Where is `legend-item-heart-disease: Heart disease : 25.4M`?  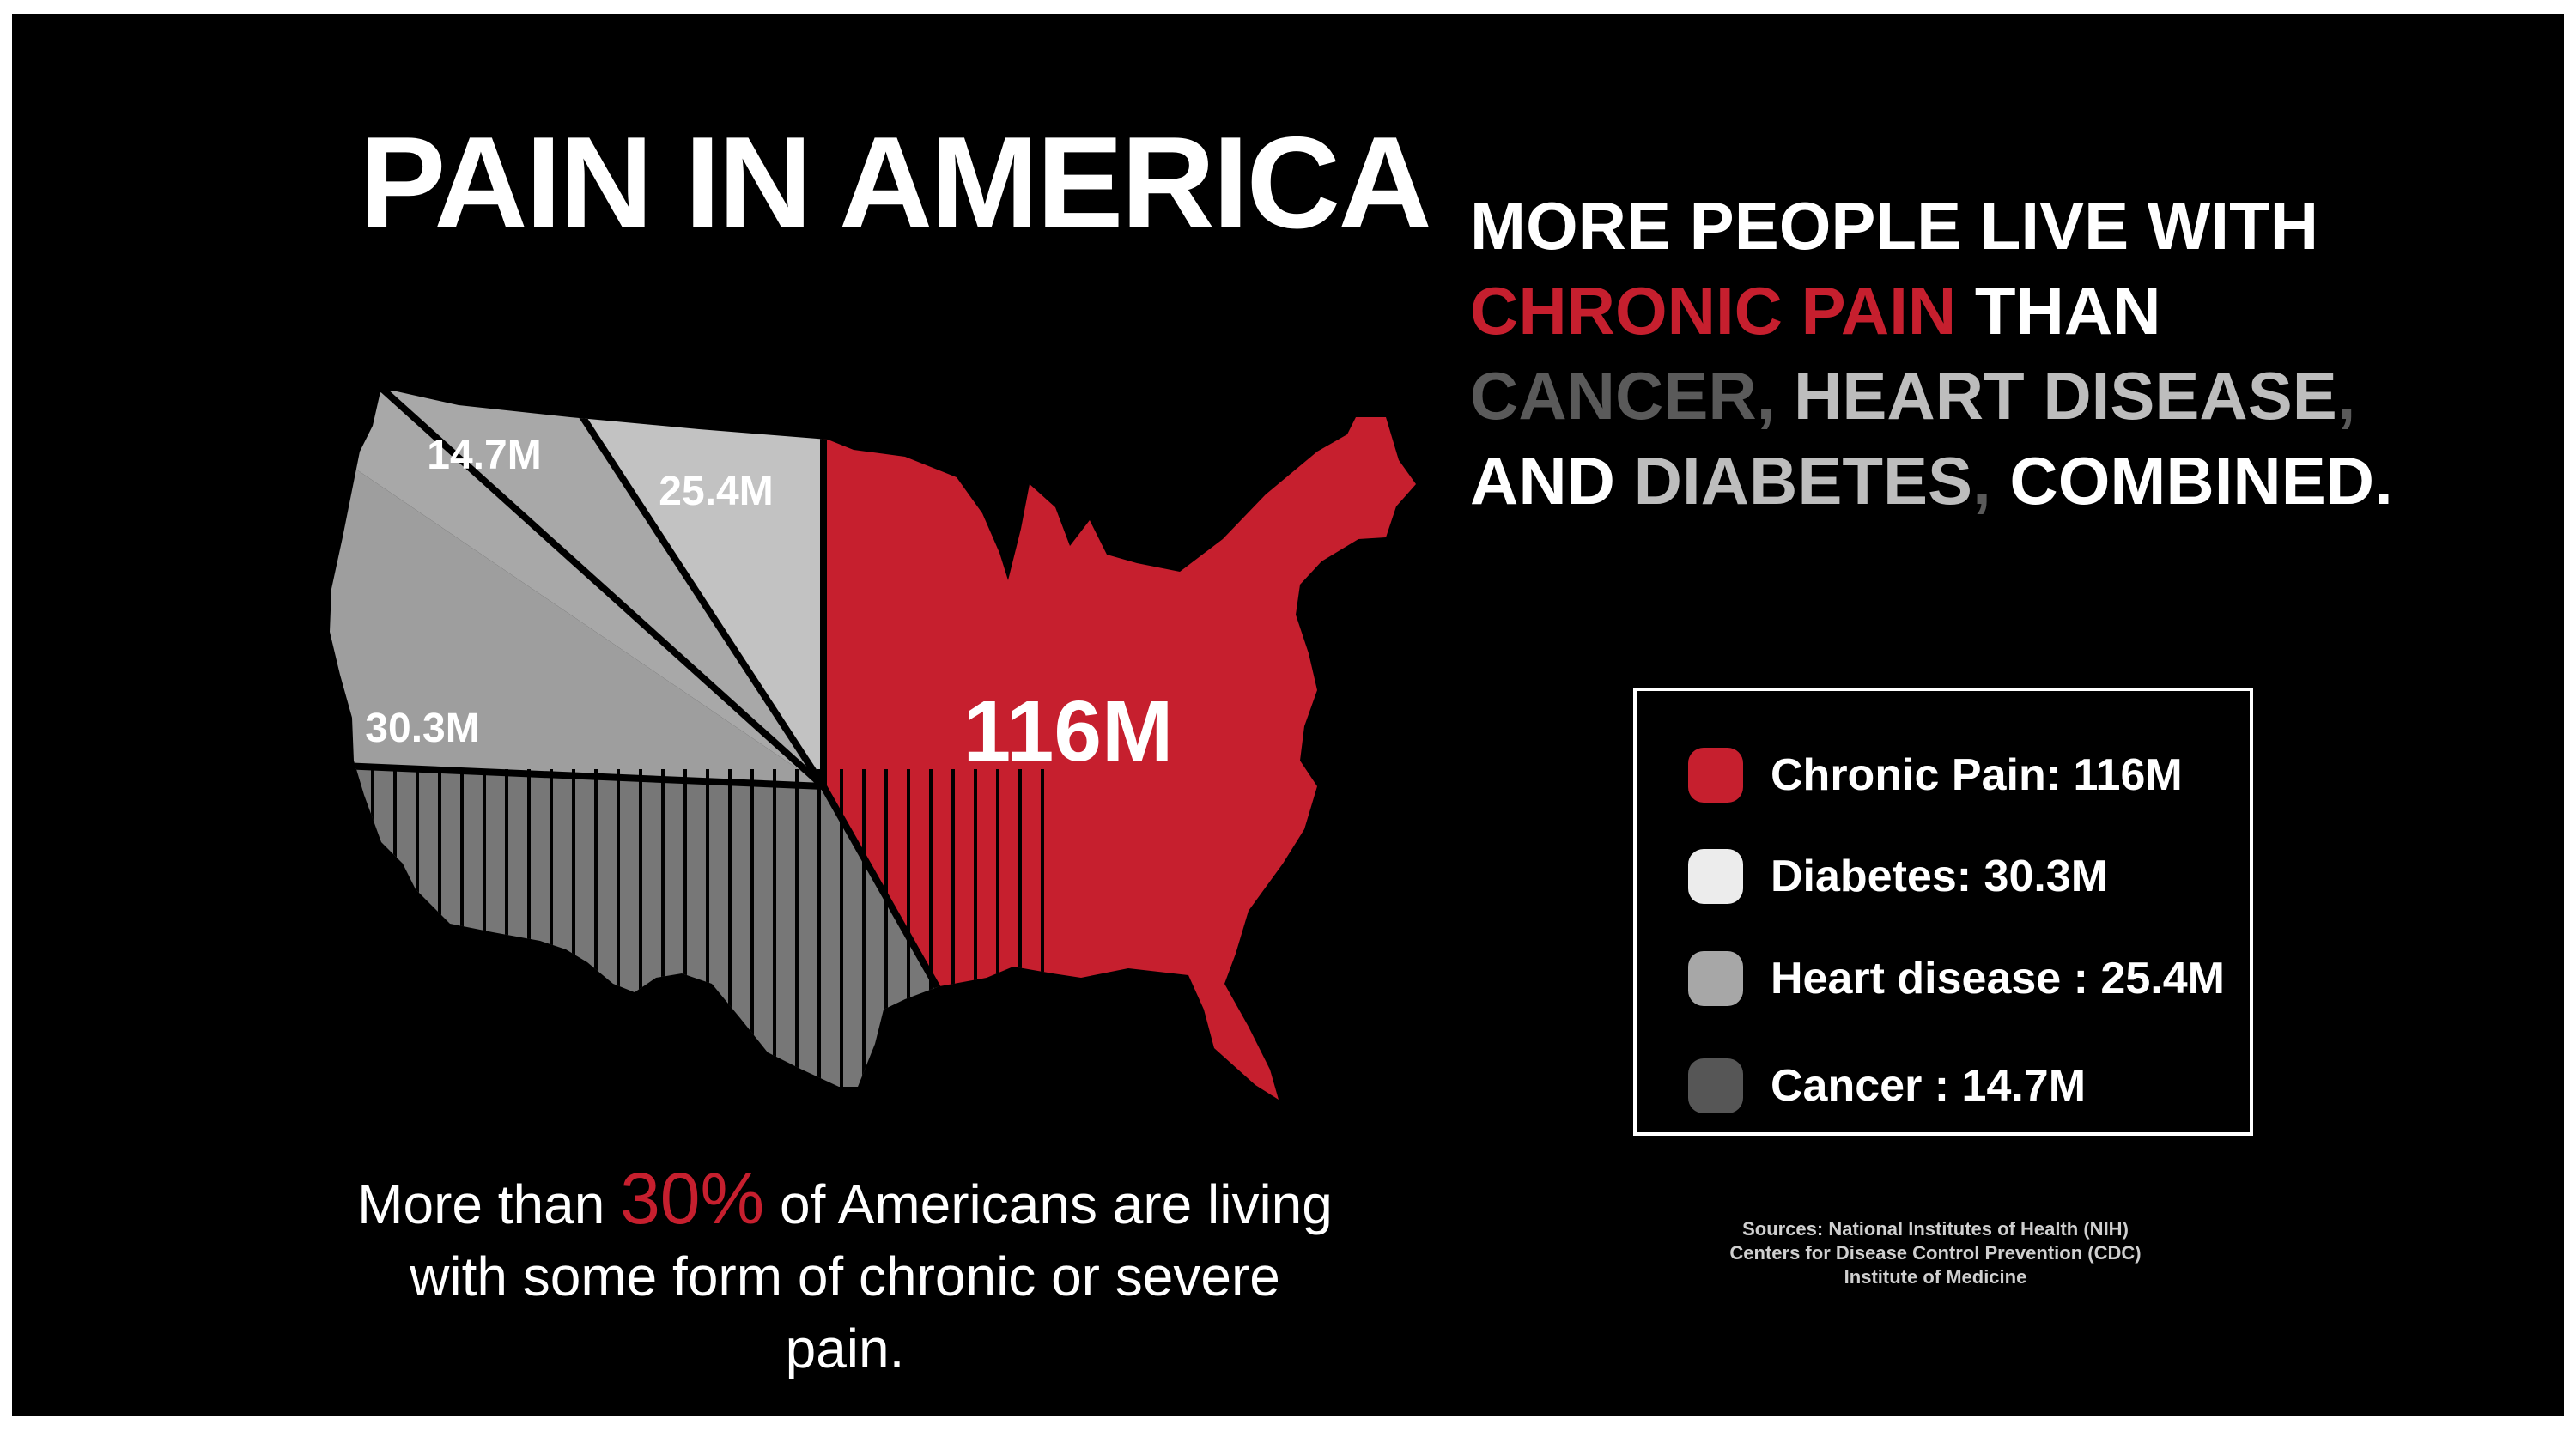 legend-item-heart-disease: Heart disease : 25.4M is located at coordinates (1956, 979).